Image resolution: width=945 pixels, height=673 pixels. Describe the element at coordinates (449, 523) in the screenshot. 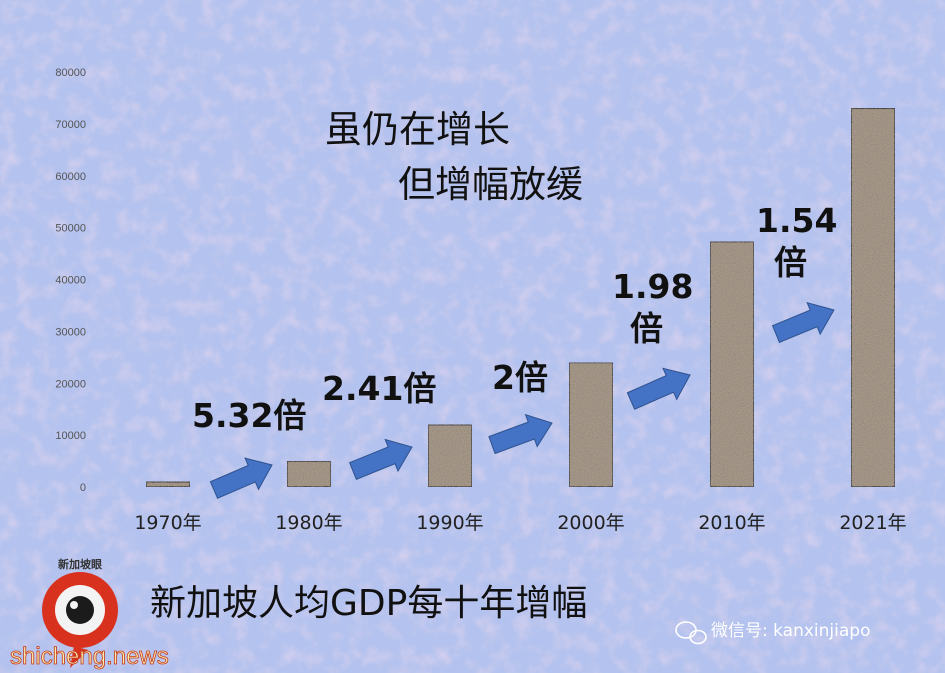

I see `x-tick-label: 1990年` at that location.